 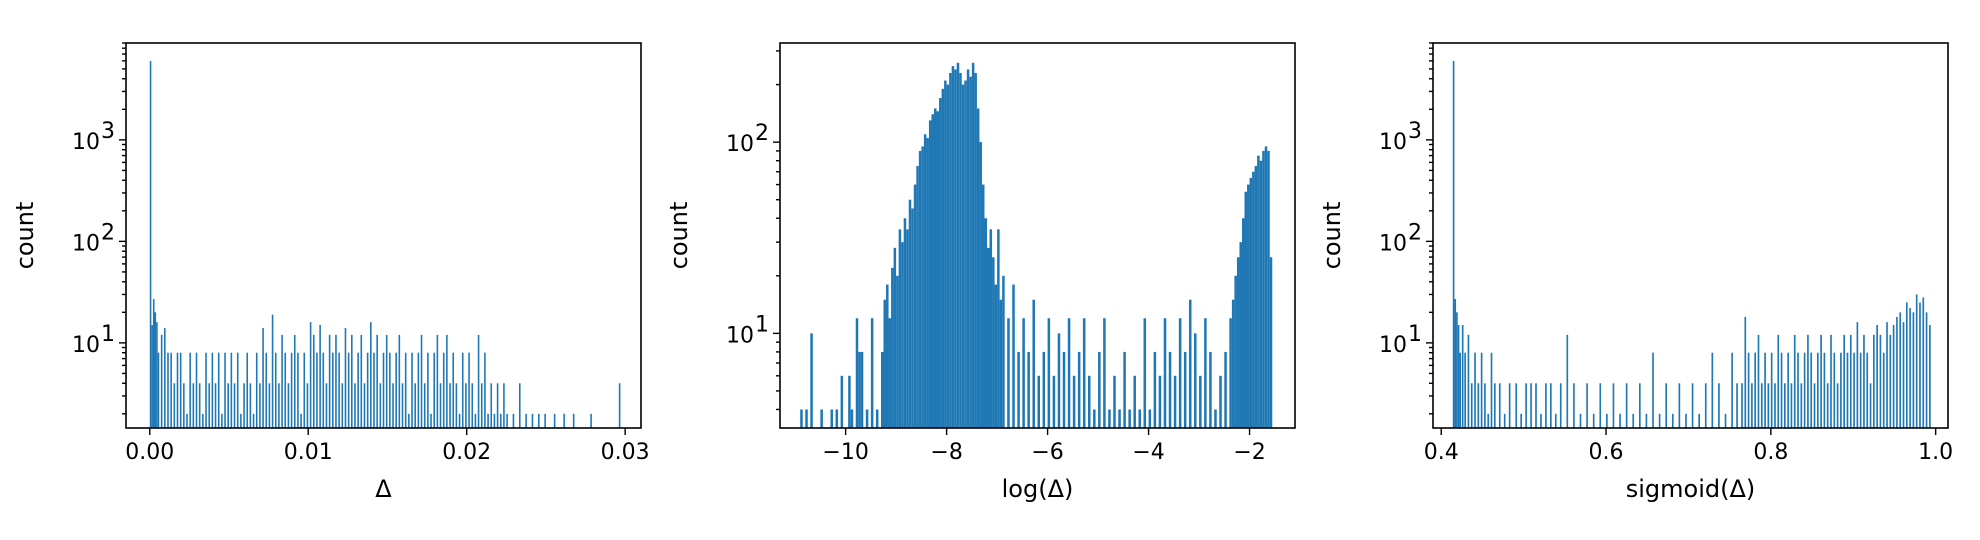 What do you see at coordinates (1606, 452) in the screenshot?
I see `x-tick-label: 0.6` at bounding box center [1606, 452].